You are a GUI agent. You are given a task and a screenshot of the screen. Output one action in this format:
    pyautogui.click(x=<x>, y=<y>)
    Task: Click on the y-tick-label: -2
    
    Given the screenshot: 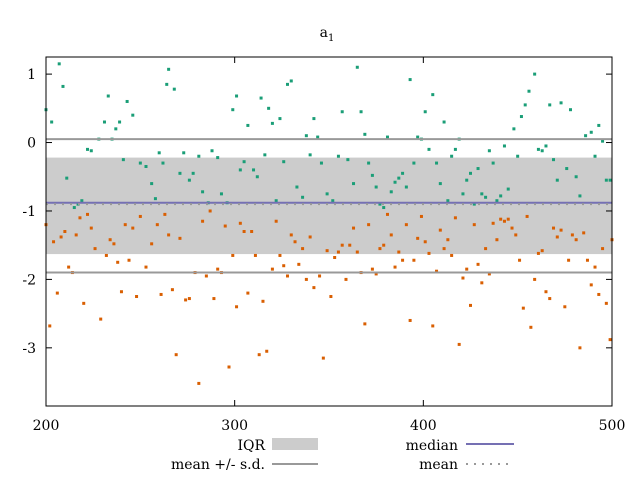 What is the action you would take?
    pyautogui.click(x=29, y=280)
    